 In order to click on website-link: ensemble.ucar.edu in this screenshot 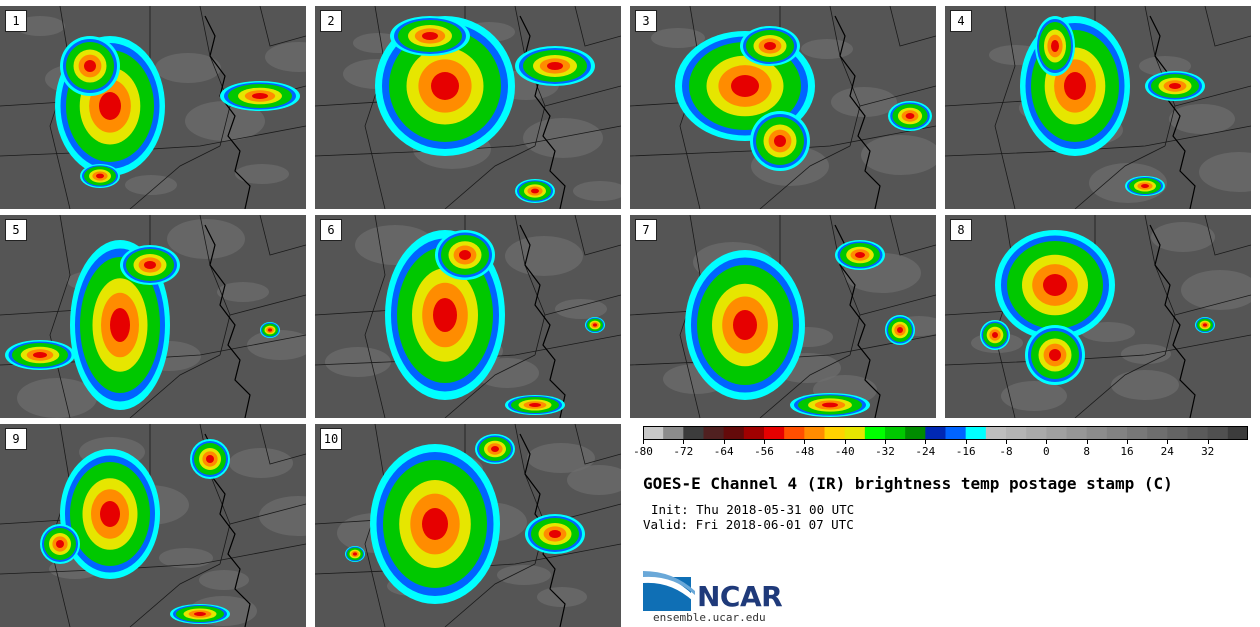, I will do `click(709, 617)`.